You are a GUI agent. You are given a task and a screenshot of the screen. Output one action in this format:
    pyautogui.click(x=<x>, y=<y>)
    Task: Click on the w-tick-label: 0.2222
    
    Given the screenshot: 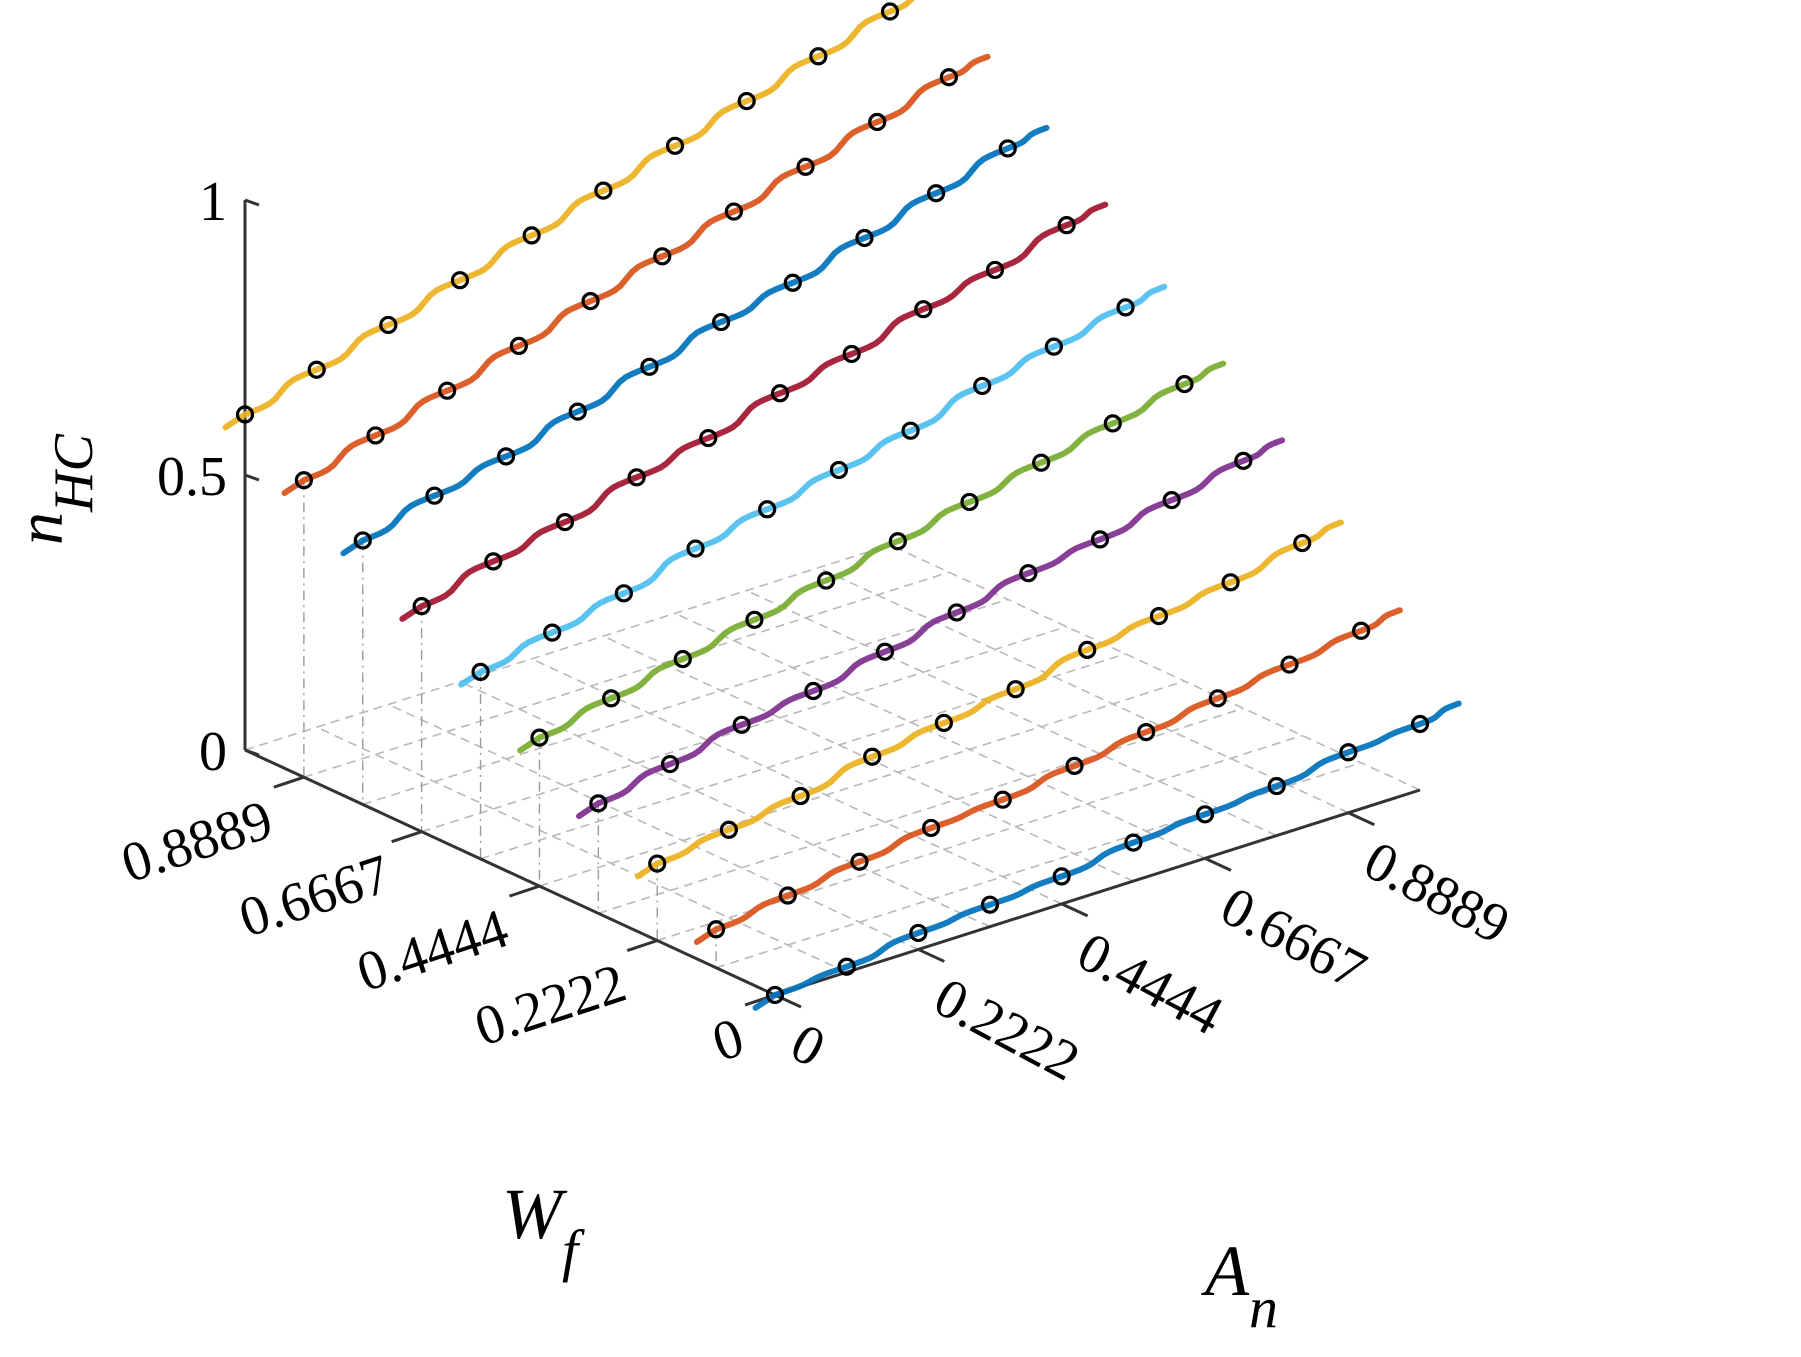 What is the action you would take?
    pyautogui.click(x=551, y=1005)
    